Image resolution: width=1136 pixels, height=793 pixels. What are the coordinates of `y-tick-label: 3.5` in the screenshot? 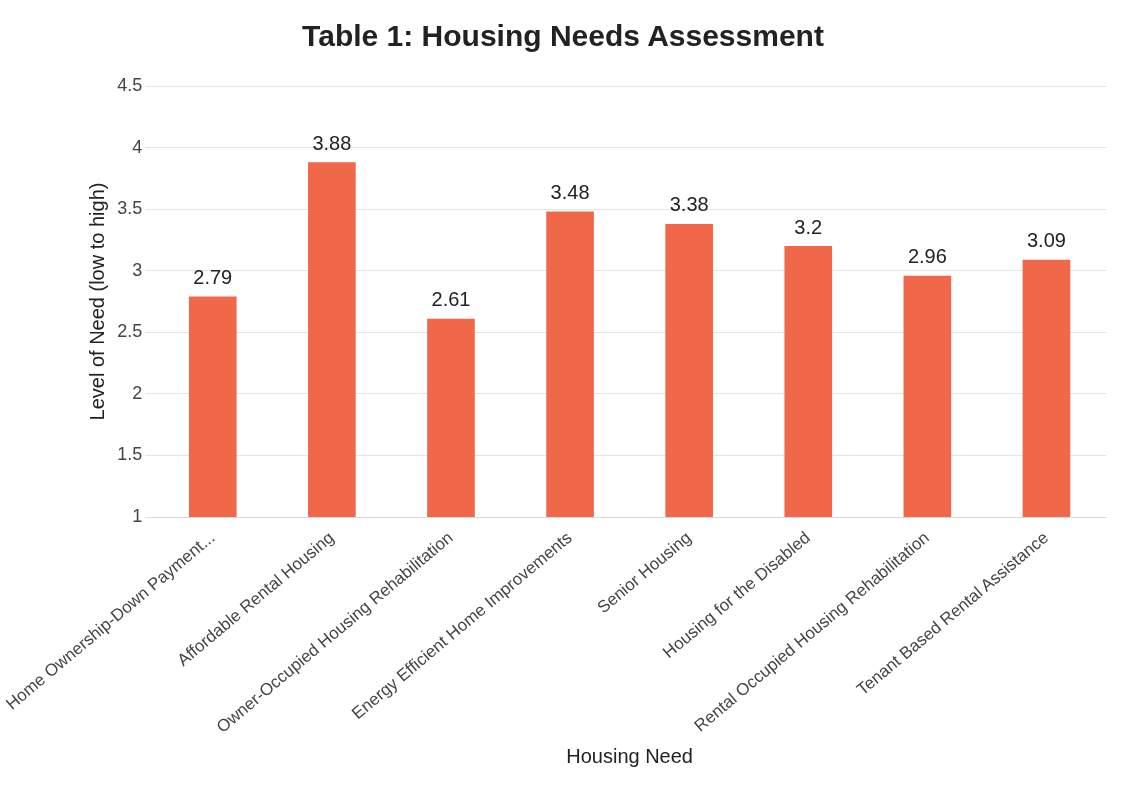 It's located at (130, 208).